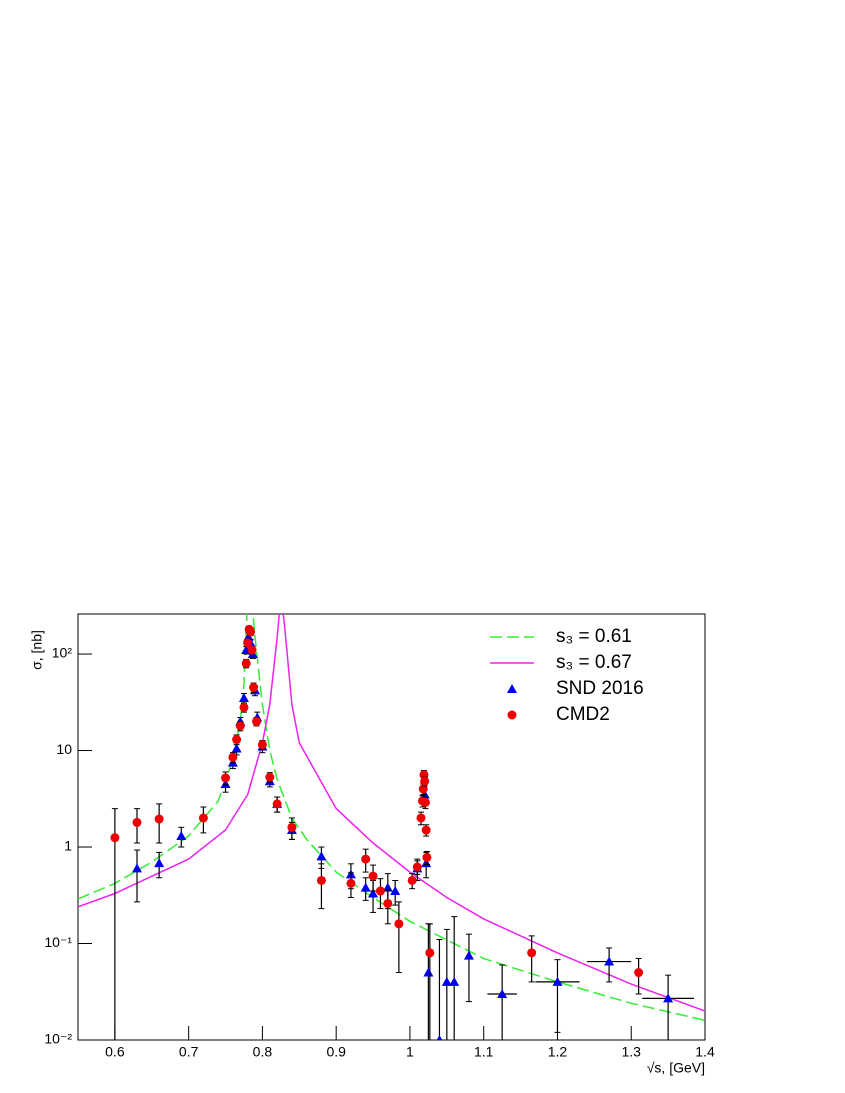  What do you see at coordinates (189, 1052) in the screenshot?
I see `x-tick-label: 0.7` at bounding box center [189, 1052].